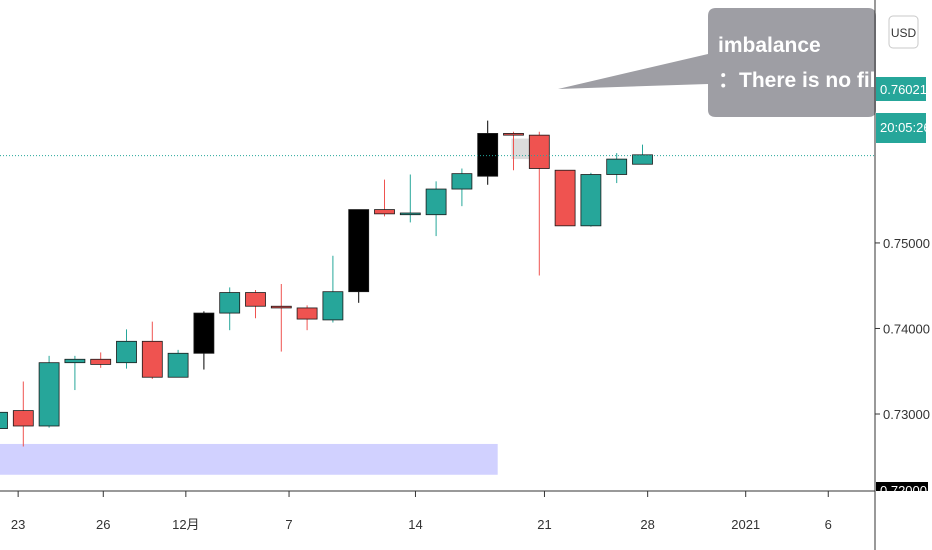 Image resolution: width=932 pixels, height=550 pixels. I want to click on countdown-value: 20:05:26, so click(905, 127).